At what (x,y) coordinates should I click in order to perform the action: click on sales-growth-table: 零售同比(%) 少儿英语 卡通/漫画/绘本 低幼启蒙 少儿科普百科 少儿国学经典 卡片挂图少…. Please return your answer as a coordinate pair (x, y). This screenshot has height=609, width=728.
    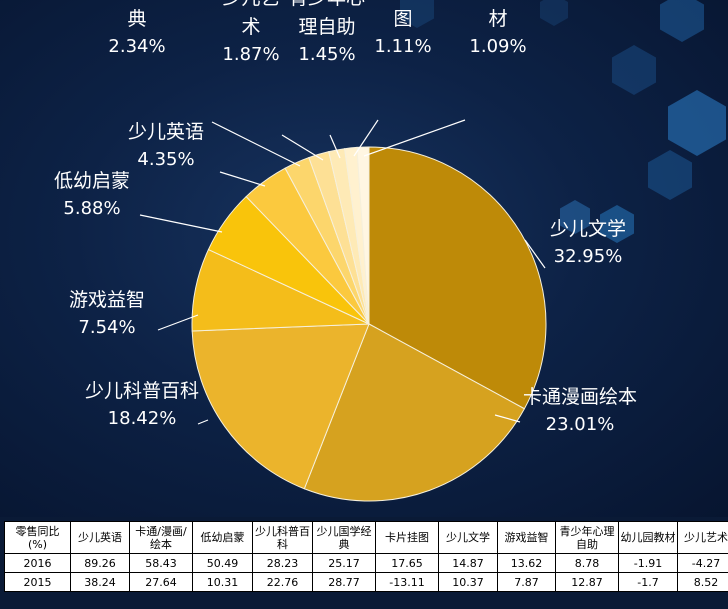
    Looking at the image, I should click on (366, 556).